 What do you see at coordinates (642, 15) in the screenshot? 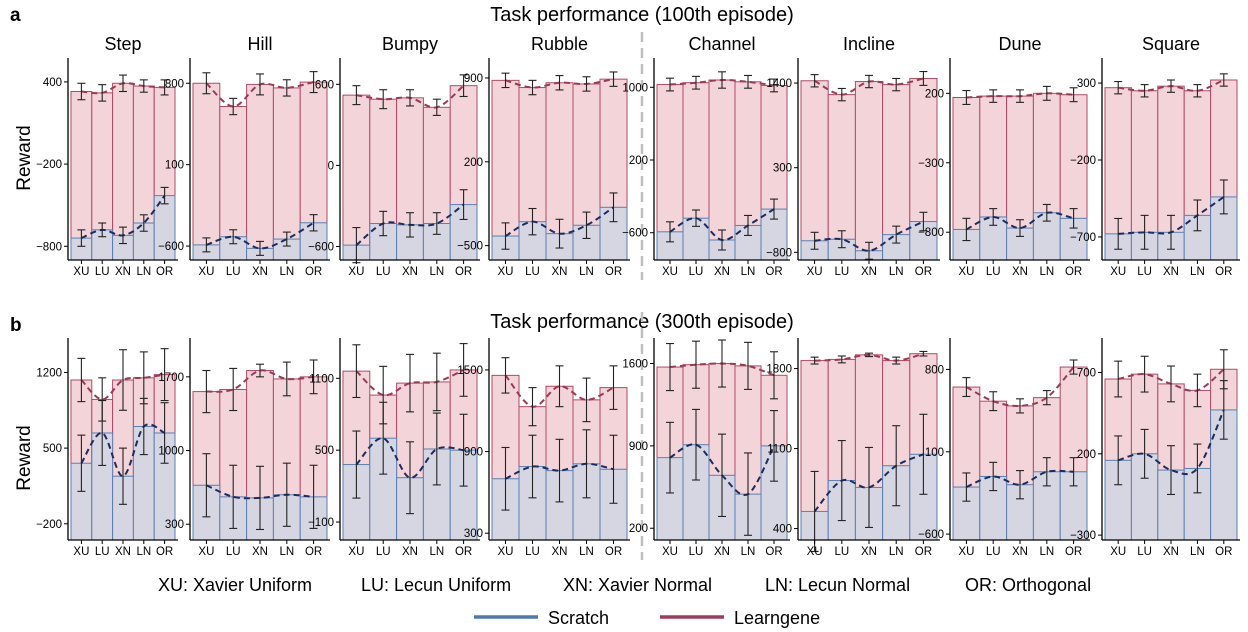
I see `panel-title: Task performance (100th episode)` at bounding box center [642, 15].